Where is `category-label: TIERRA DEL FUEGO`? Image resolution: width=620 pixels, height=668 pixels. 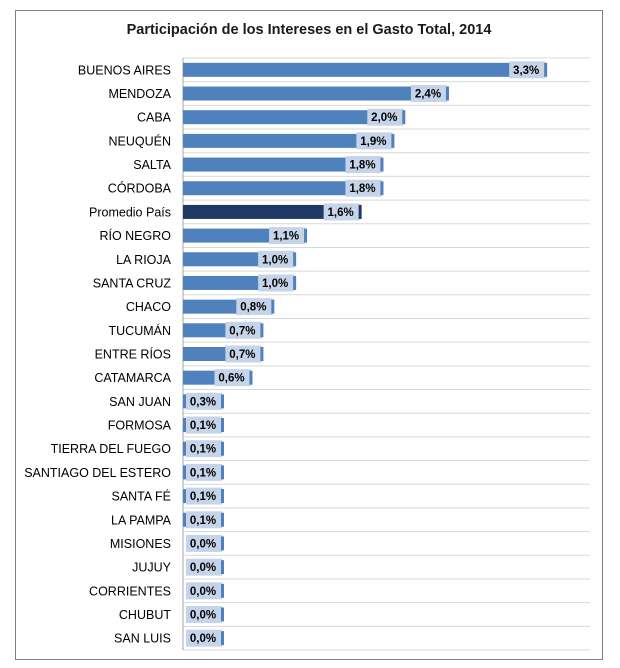
category-label: TIERRA DEL FUEGO is located at coordinates (111, 449).